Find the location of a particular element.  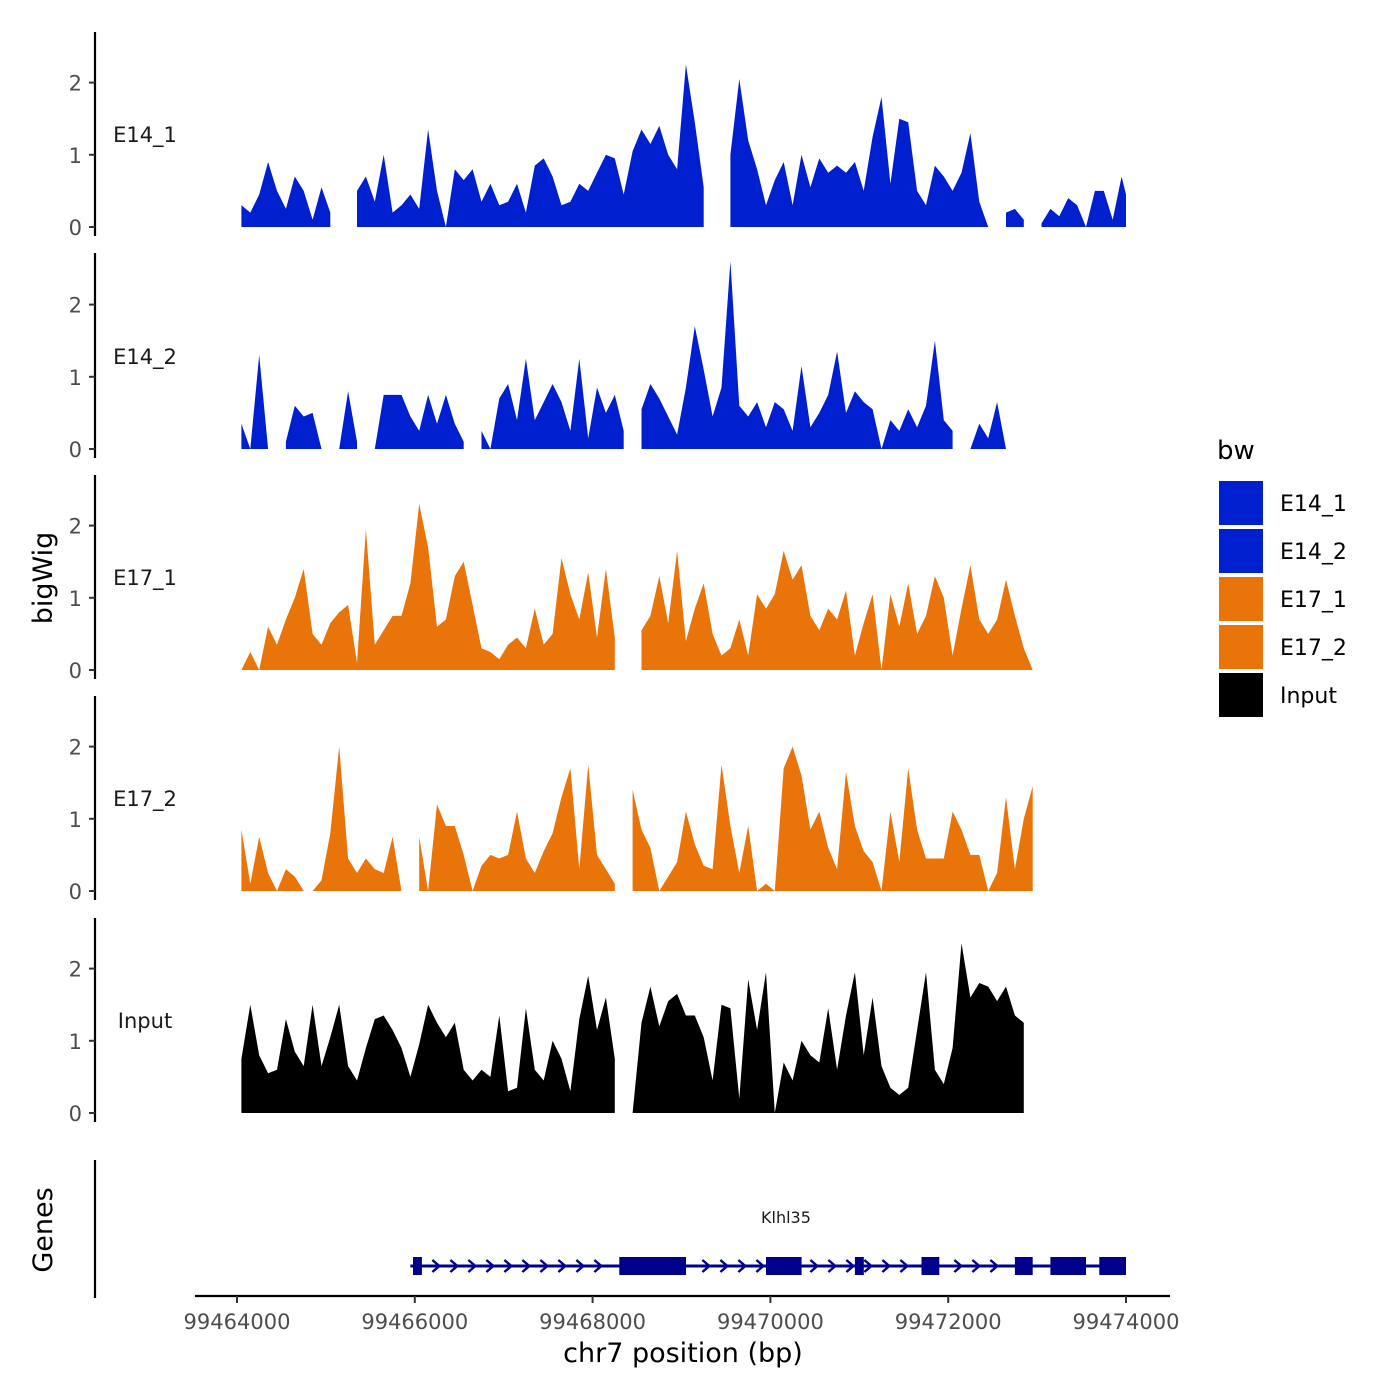

y-tick-label-Input-0: 0 is located at coordinates (75, 1114).